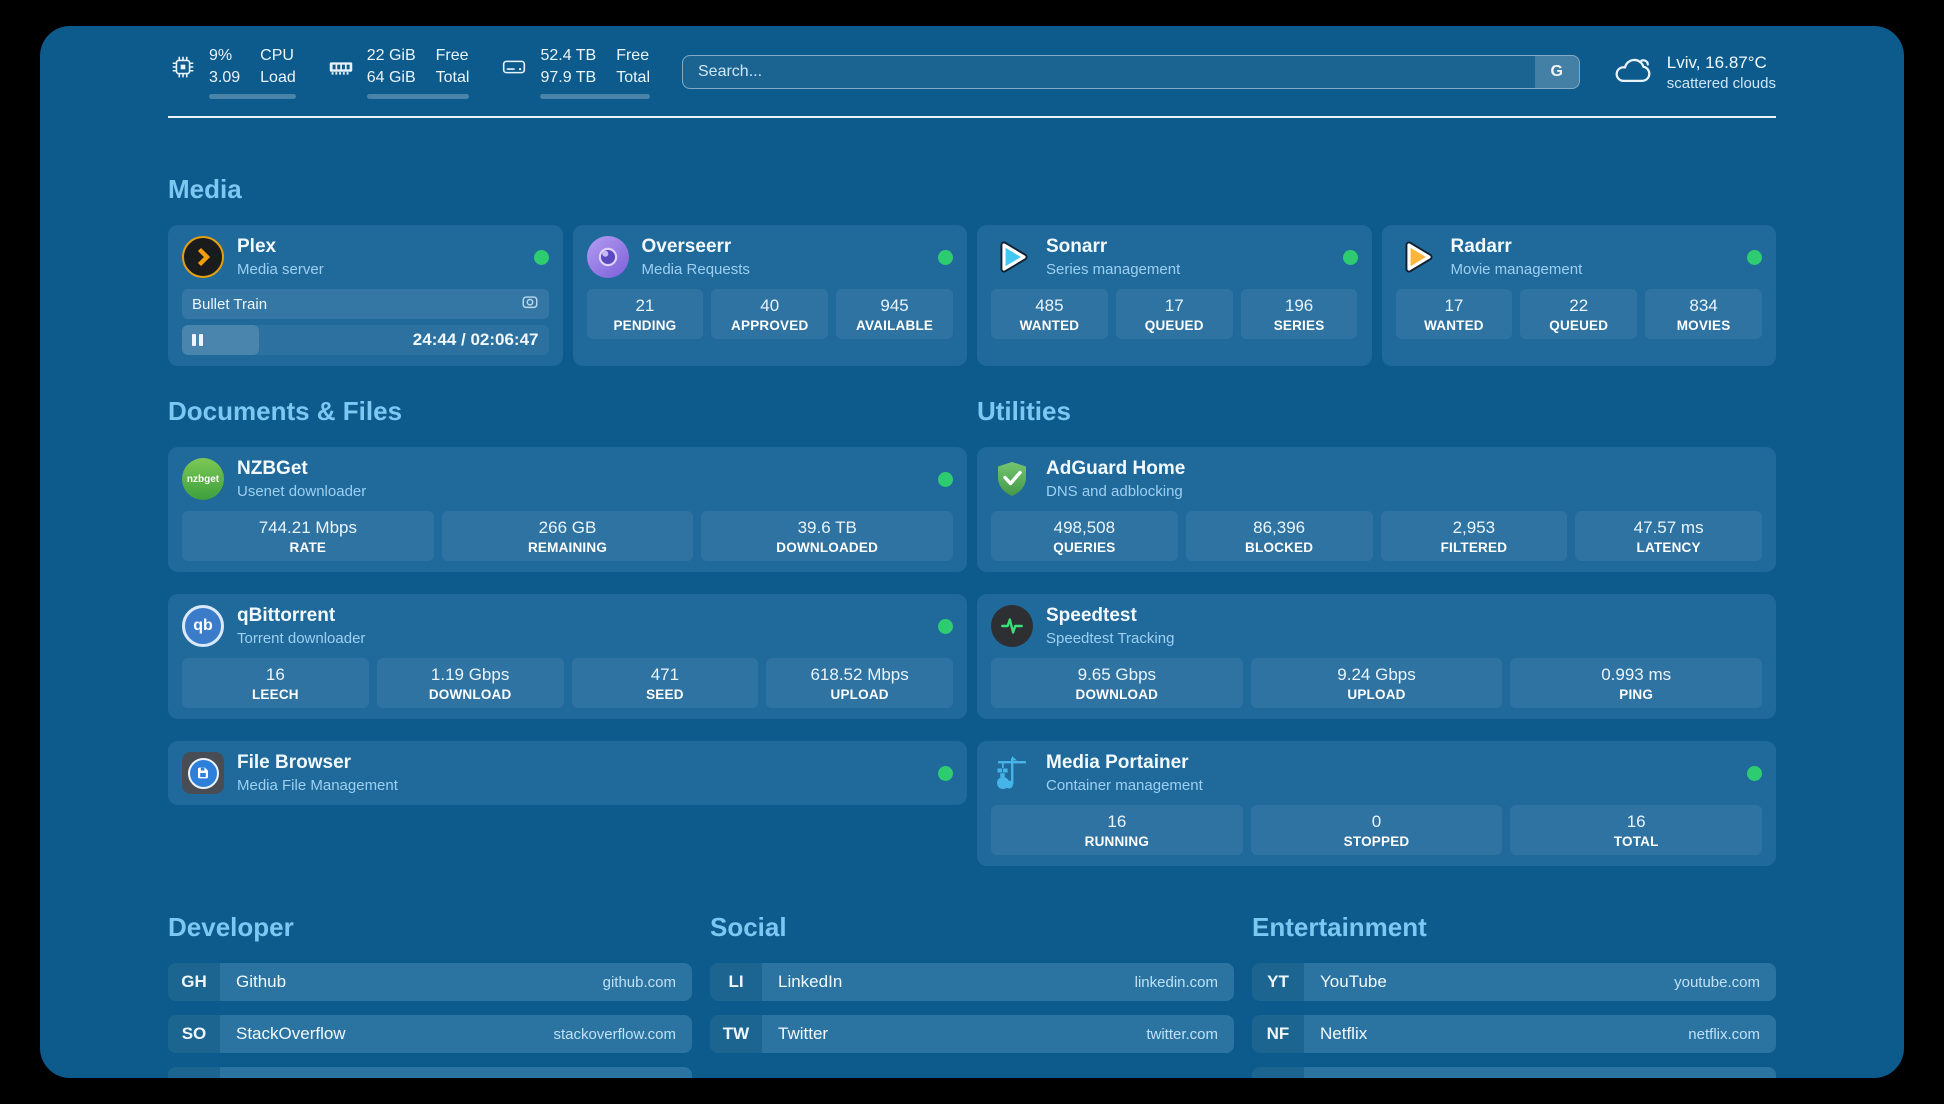 Image resolution: width=1944 pixels, height=1104 pixels. Describe the element at coordinates (1481, 247) in the screenshot. I see `app-name: Radarr` at that location.